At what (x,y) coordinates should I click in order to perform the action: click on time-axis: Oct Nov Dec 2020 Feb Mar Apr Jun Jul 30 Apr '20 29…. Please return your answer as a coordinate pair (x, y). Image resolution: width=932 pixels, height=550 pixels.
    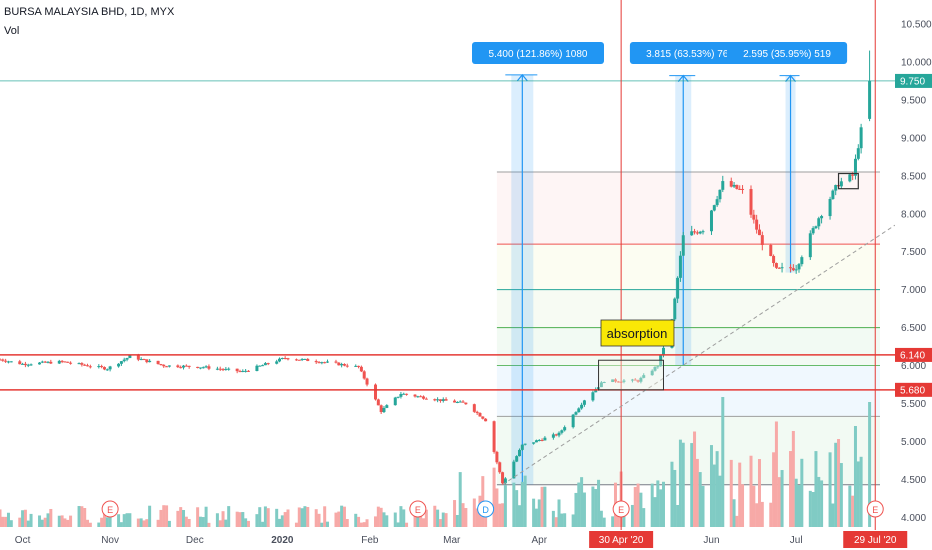
    Looking at the image, I should click on (466, 540).